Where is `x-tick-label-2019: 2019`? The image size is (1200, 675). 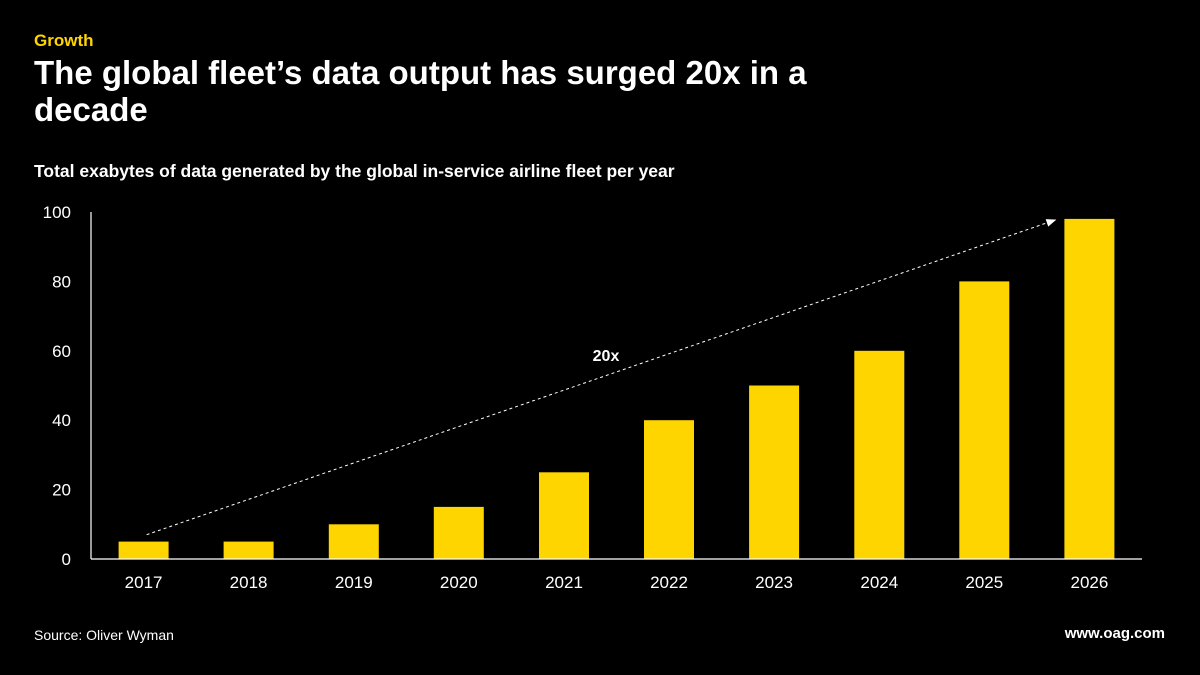
x-tick-label-2019: 2019 is located at coordinates (354, 582).